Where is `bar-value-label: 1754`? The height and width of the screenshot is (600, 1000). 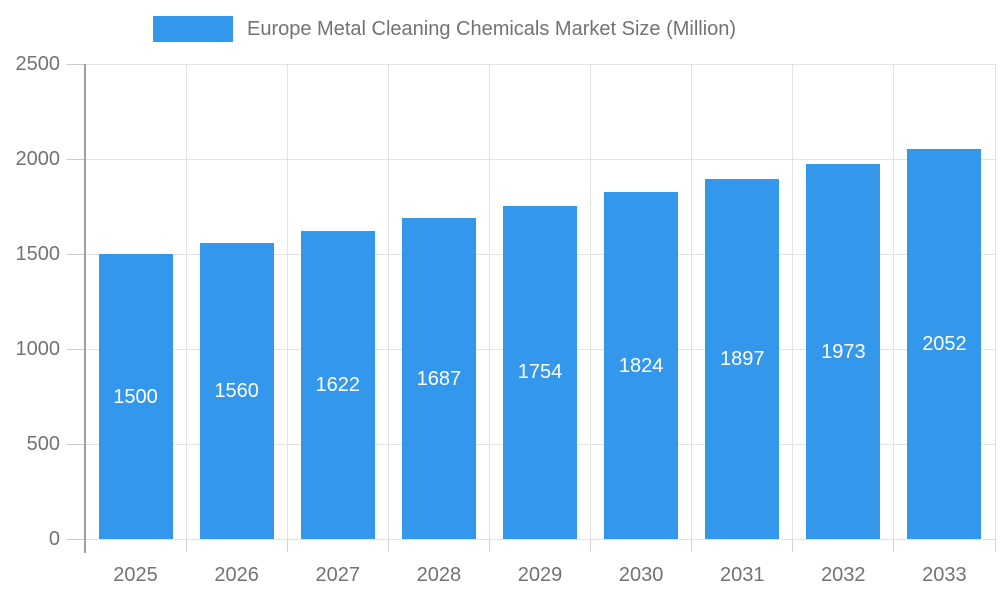 bar-value-label: 1754 is located at coordinates (540, 372).